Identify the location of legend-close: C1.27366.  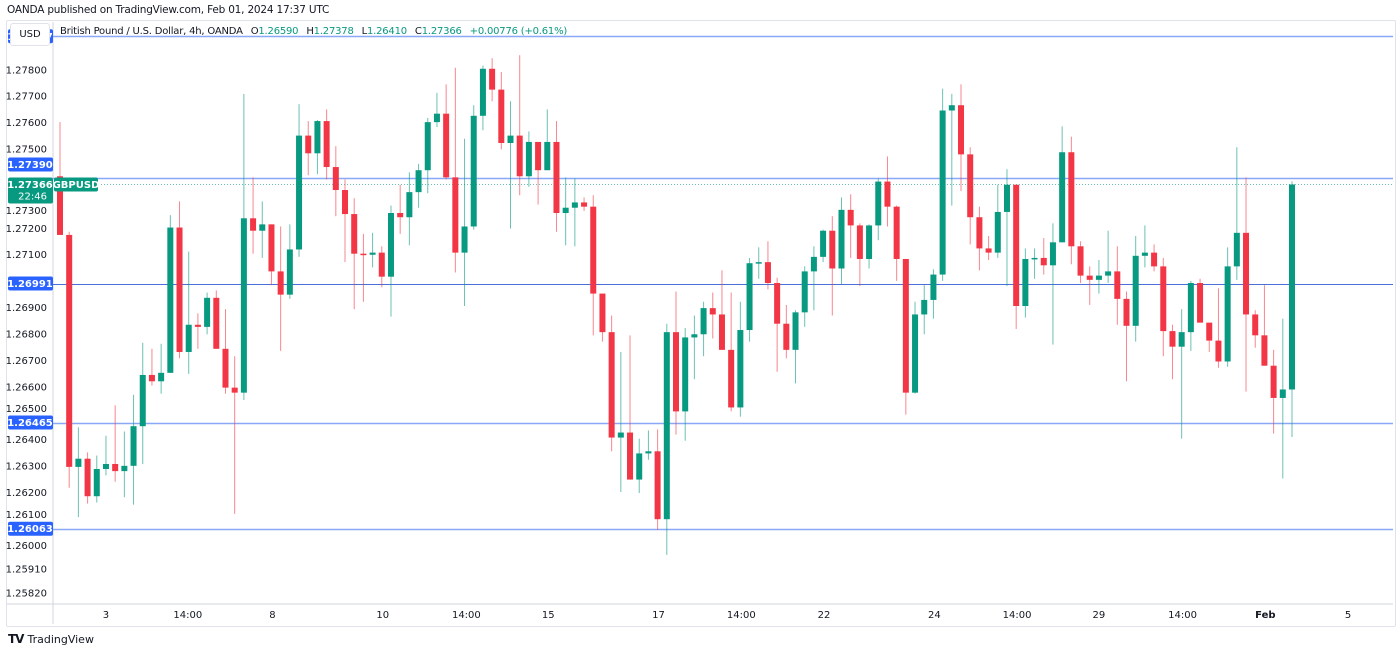
(438, 31).